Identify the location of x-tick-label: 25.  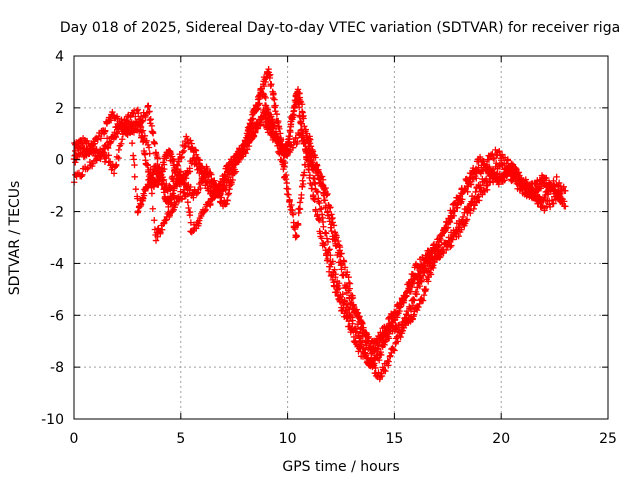
(608, 439).